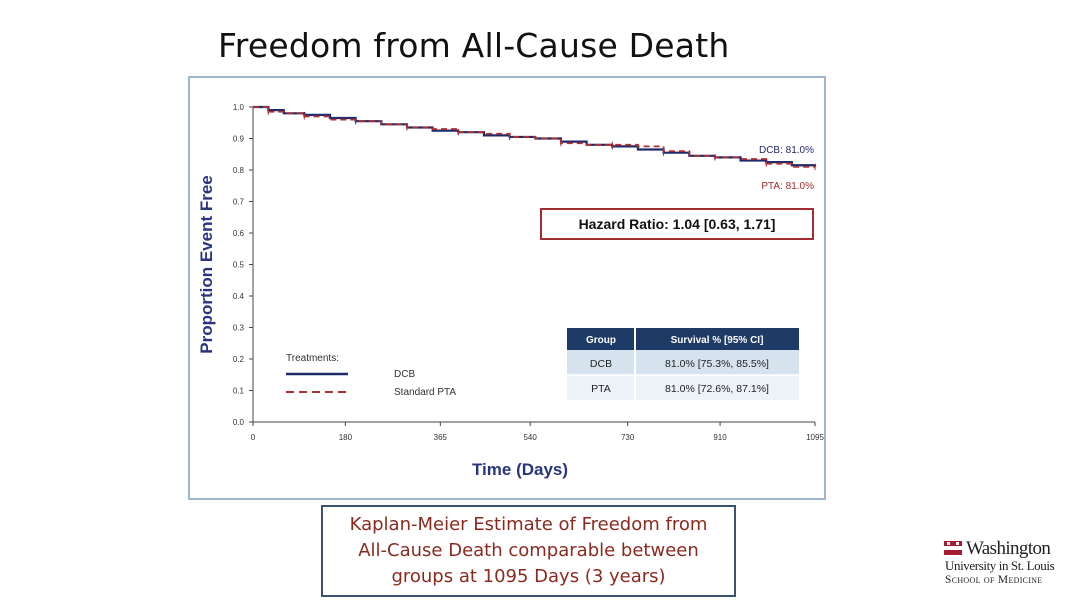  I want to click on y-tick-label: 1.0, so click(239, 107).